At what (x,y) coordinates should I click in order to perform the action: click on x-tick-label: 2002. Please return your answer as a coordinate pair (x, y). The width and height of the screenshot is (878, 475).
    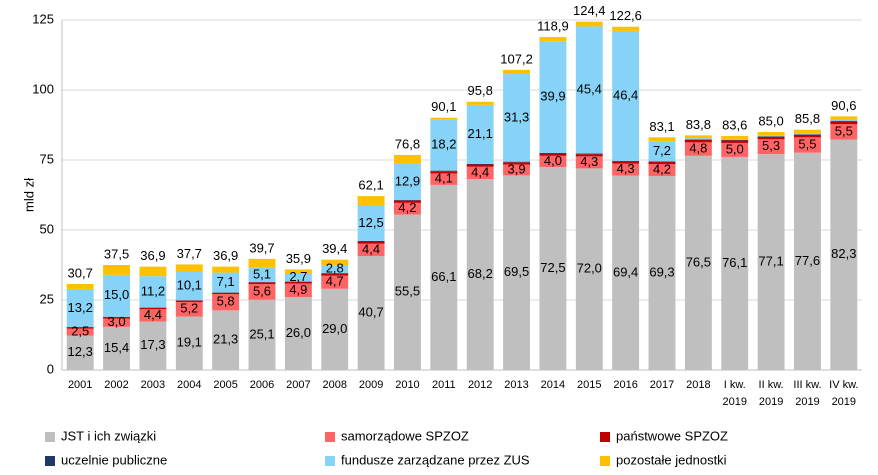
    Looking at the image, I should click on (116, 385).